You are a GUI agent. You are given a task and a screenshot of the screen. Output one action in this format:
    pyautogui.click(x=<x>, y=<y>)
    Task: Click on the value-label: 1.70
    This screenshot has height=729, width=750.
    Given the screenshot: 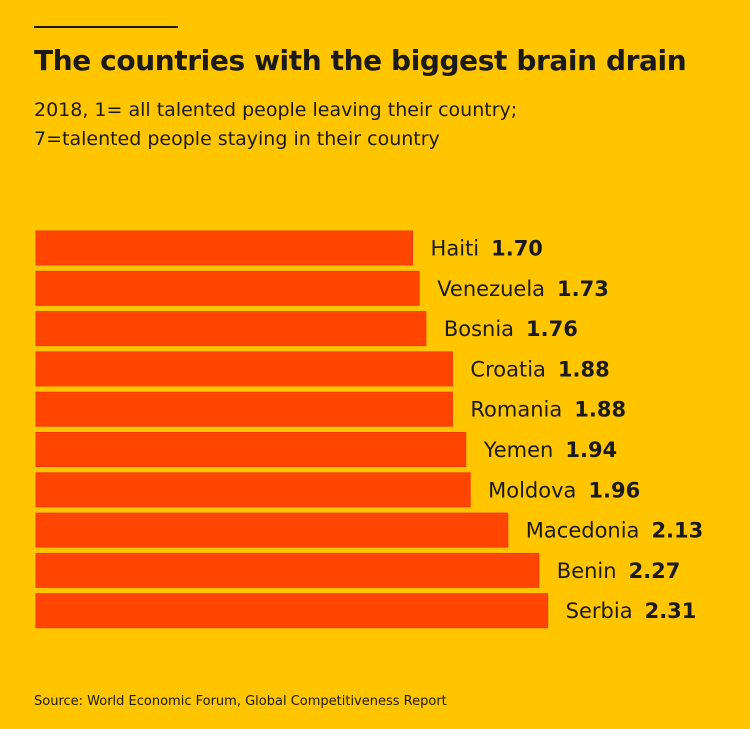 What is the action you would take?
    pyautogui.click(x=517, y=249)
    